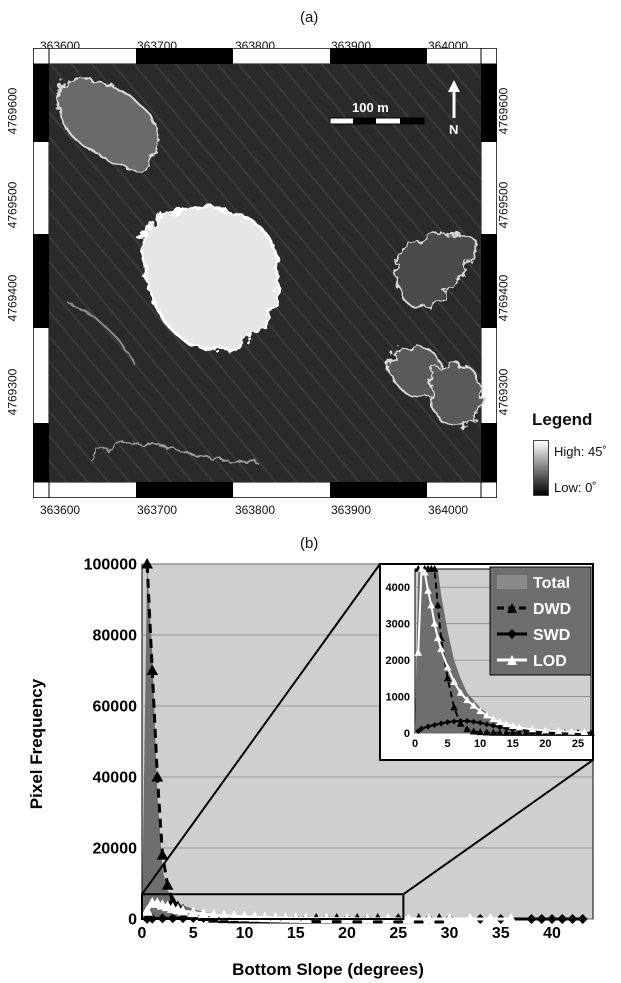  What do you see at coordinates (512, 608) in the screenshot?
I see `legend-marker-dwd` at bounding box center [512, 608].